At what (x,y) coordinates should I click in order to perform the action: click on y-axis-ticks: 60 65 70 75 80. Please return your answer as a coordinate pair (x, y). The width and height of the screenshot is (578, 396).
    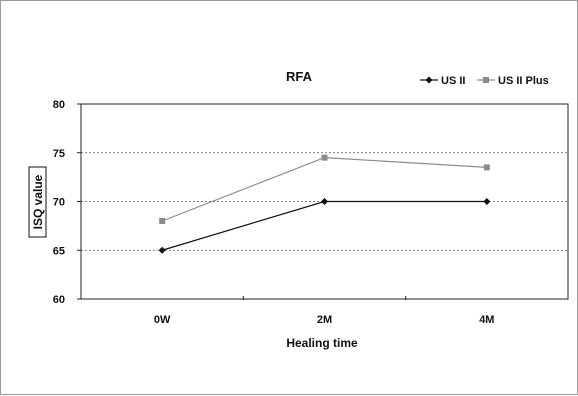
    Looking at the image, I should click on (67, 202).